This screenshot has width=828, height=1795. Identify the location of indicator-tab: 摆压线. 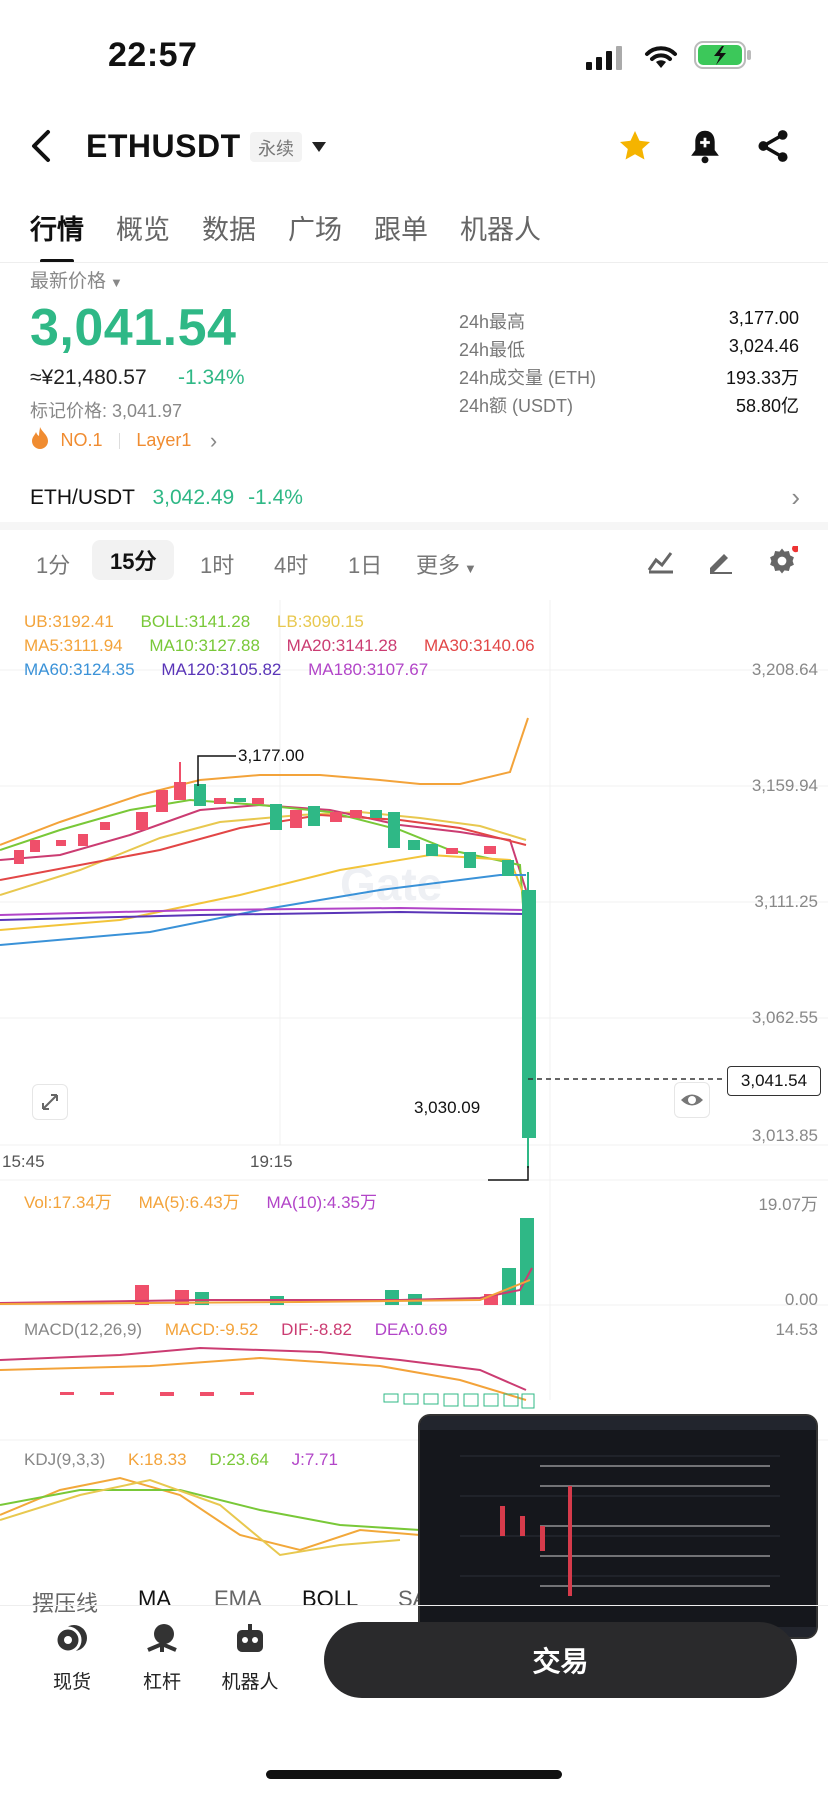
(65, 1603).